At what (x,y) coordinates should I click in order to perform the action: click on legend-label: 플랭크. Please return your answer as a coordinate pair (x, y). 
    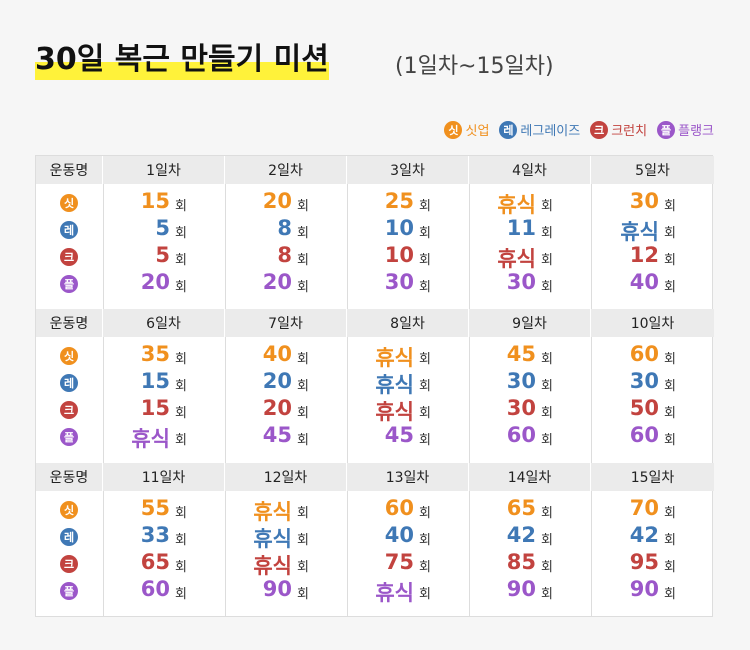
    Looking at the image, I should click on (696, 131).